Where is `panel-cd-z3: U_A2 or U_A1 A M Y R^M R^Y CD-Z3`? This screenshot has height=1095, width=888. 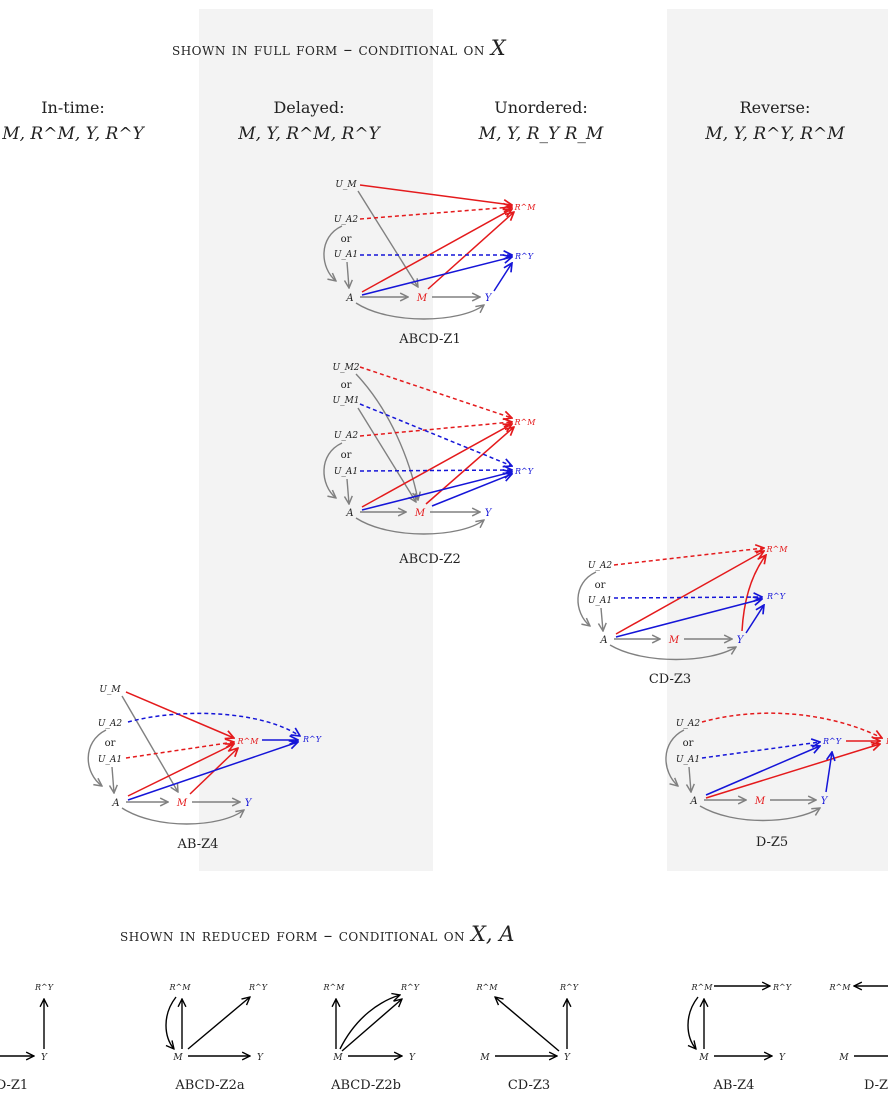 panel-cd-z3: U_A2 or U_A1 A M Y R^M R^Y CD-Z3 is located at coordinates (682, 611).